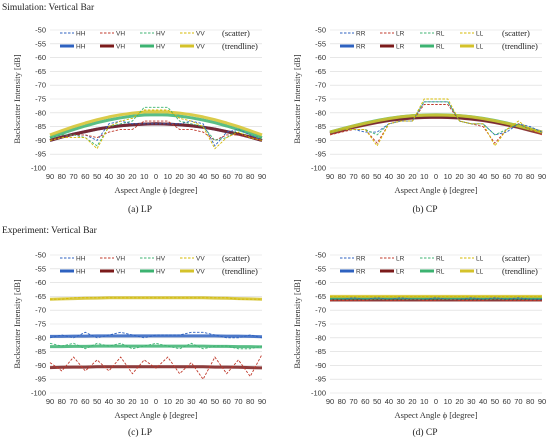 The image size is (550, 444). I want to click on scatter-ll, so click(436, 122).